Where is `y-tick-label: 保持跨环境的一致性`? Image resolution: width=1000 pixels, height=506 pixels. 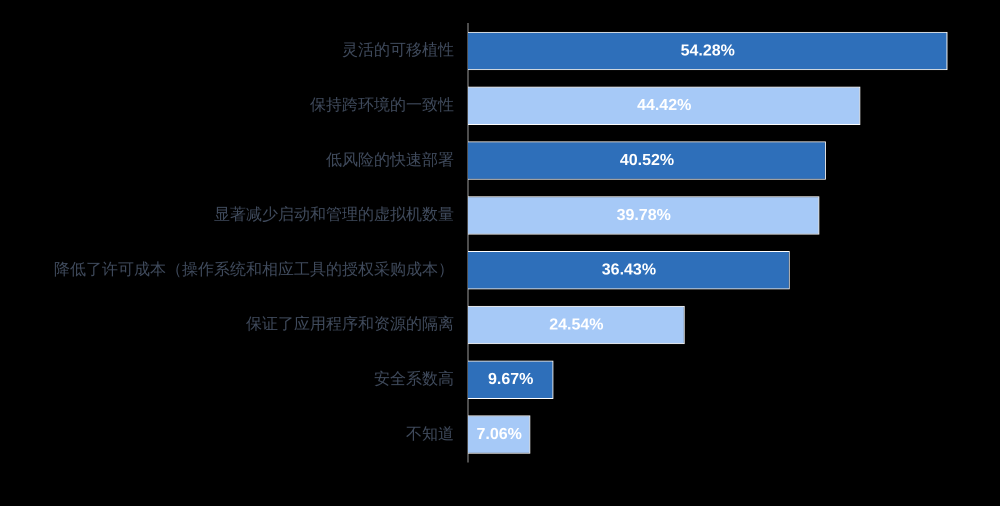 y-tick-label: 保持跨环境的一致性 is located at coordinates (382, 104).